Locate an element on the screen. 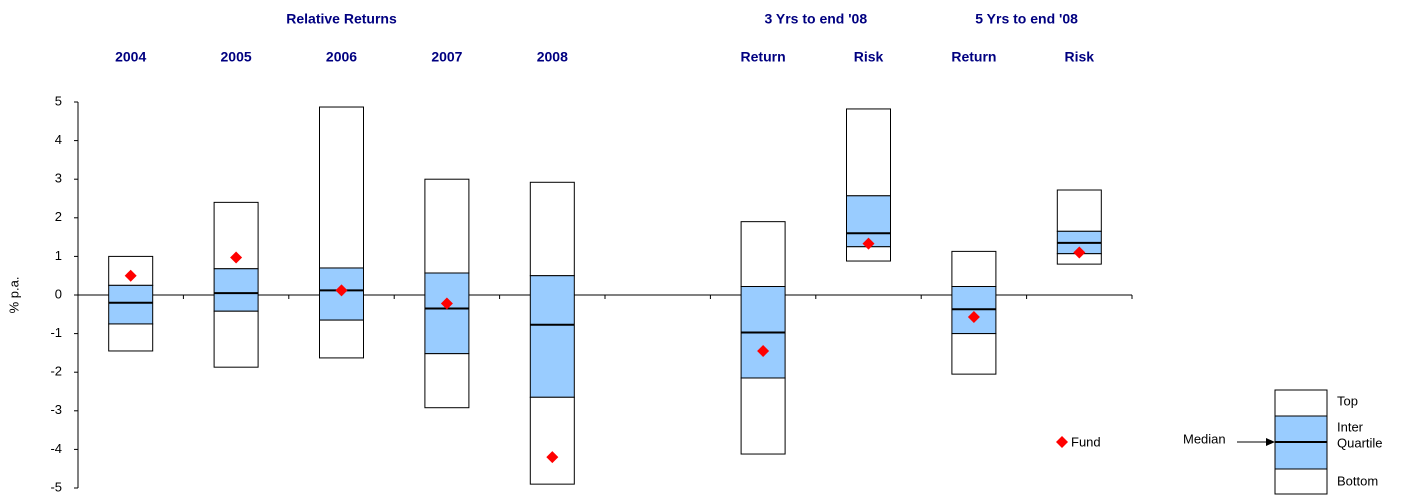 The height and width of the screenshot is (495, 1409). category-label: 2007 is located at coordinates (446, 57).